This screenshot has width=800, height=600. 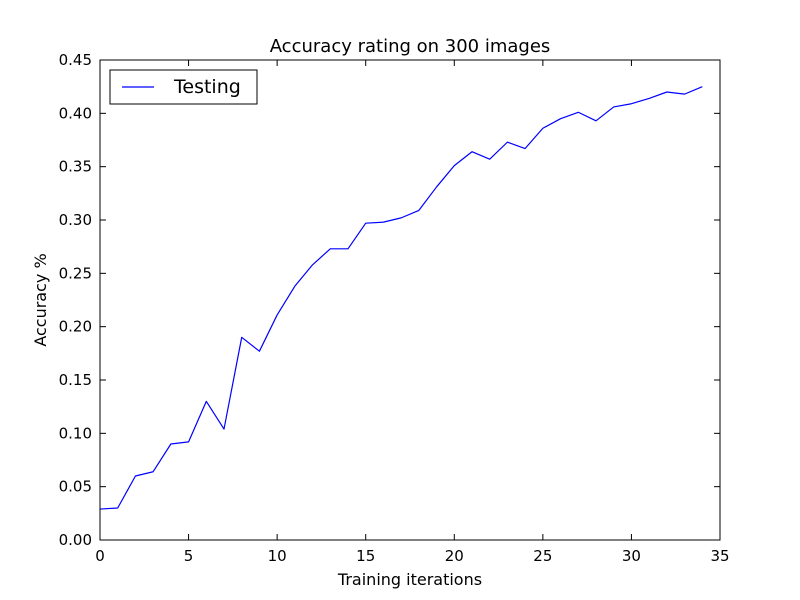 What do you see at coordinates (719, 556) in the screenshot?
I see `x-tick-label: 35` at bounding box center [719, 556].